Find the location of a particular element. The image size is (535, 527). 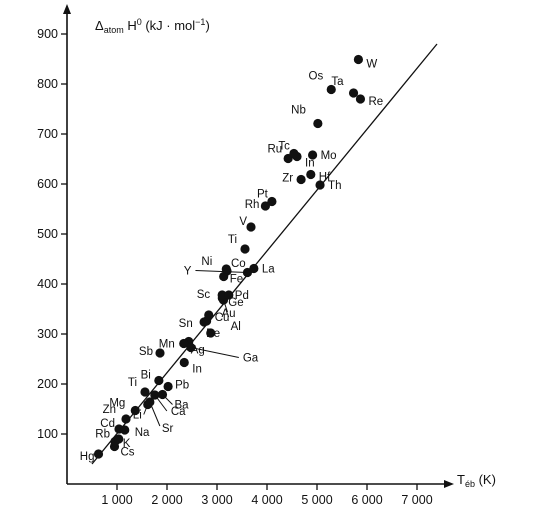

point-label: Zr is located at coordinates (287, 179).